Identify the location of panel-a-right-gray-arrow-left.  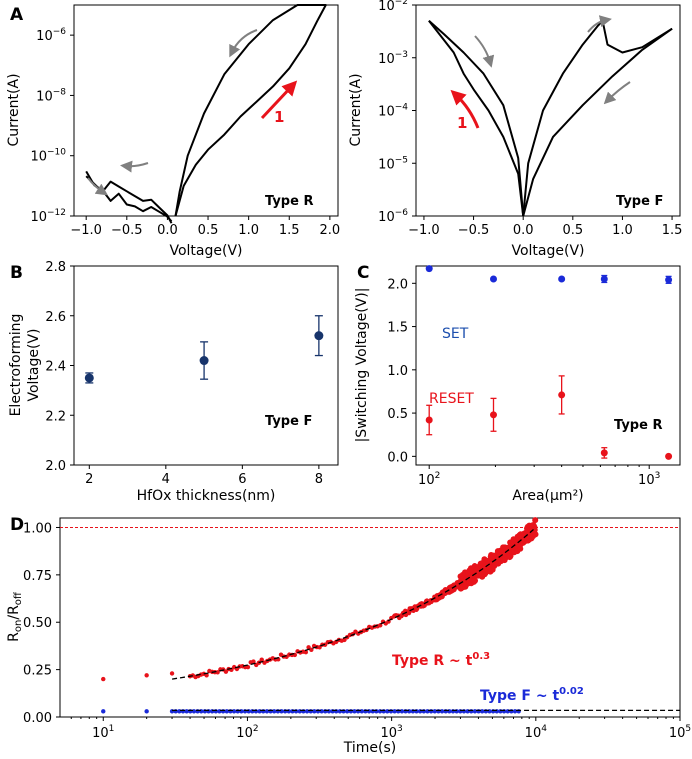
(484, 51).